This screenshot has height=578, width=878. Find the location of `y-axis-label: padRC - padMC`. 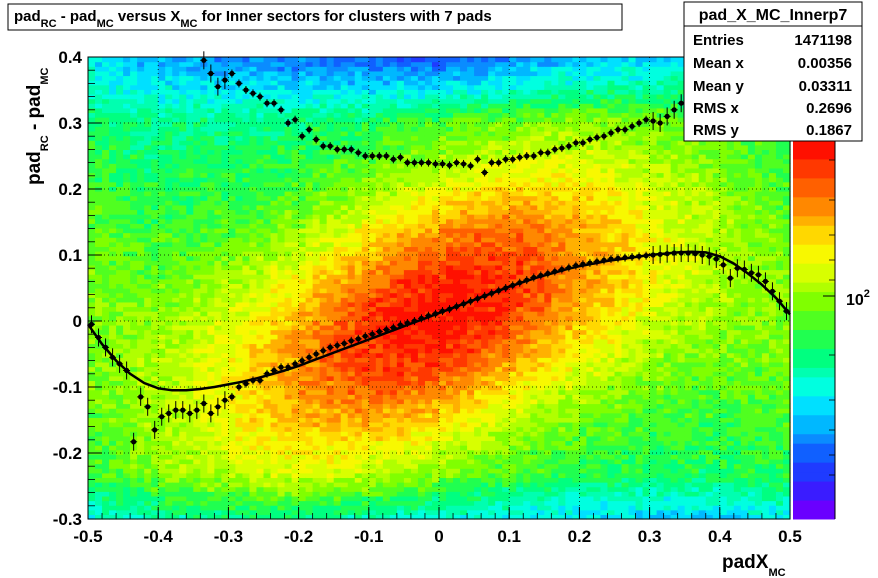

y-axis-label: padRC - padMC is located at coordinates (37, 126).